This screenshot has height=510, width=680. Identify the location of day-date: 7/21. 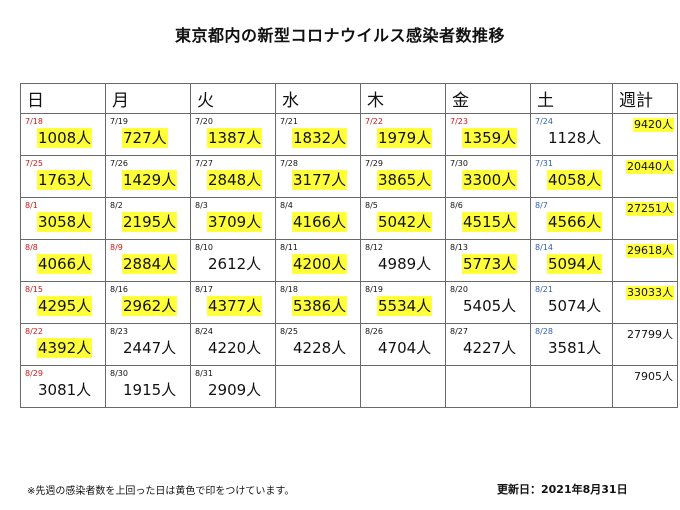
(289, 121).